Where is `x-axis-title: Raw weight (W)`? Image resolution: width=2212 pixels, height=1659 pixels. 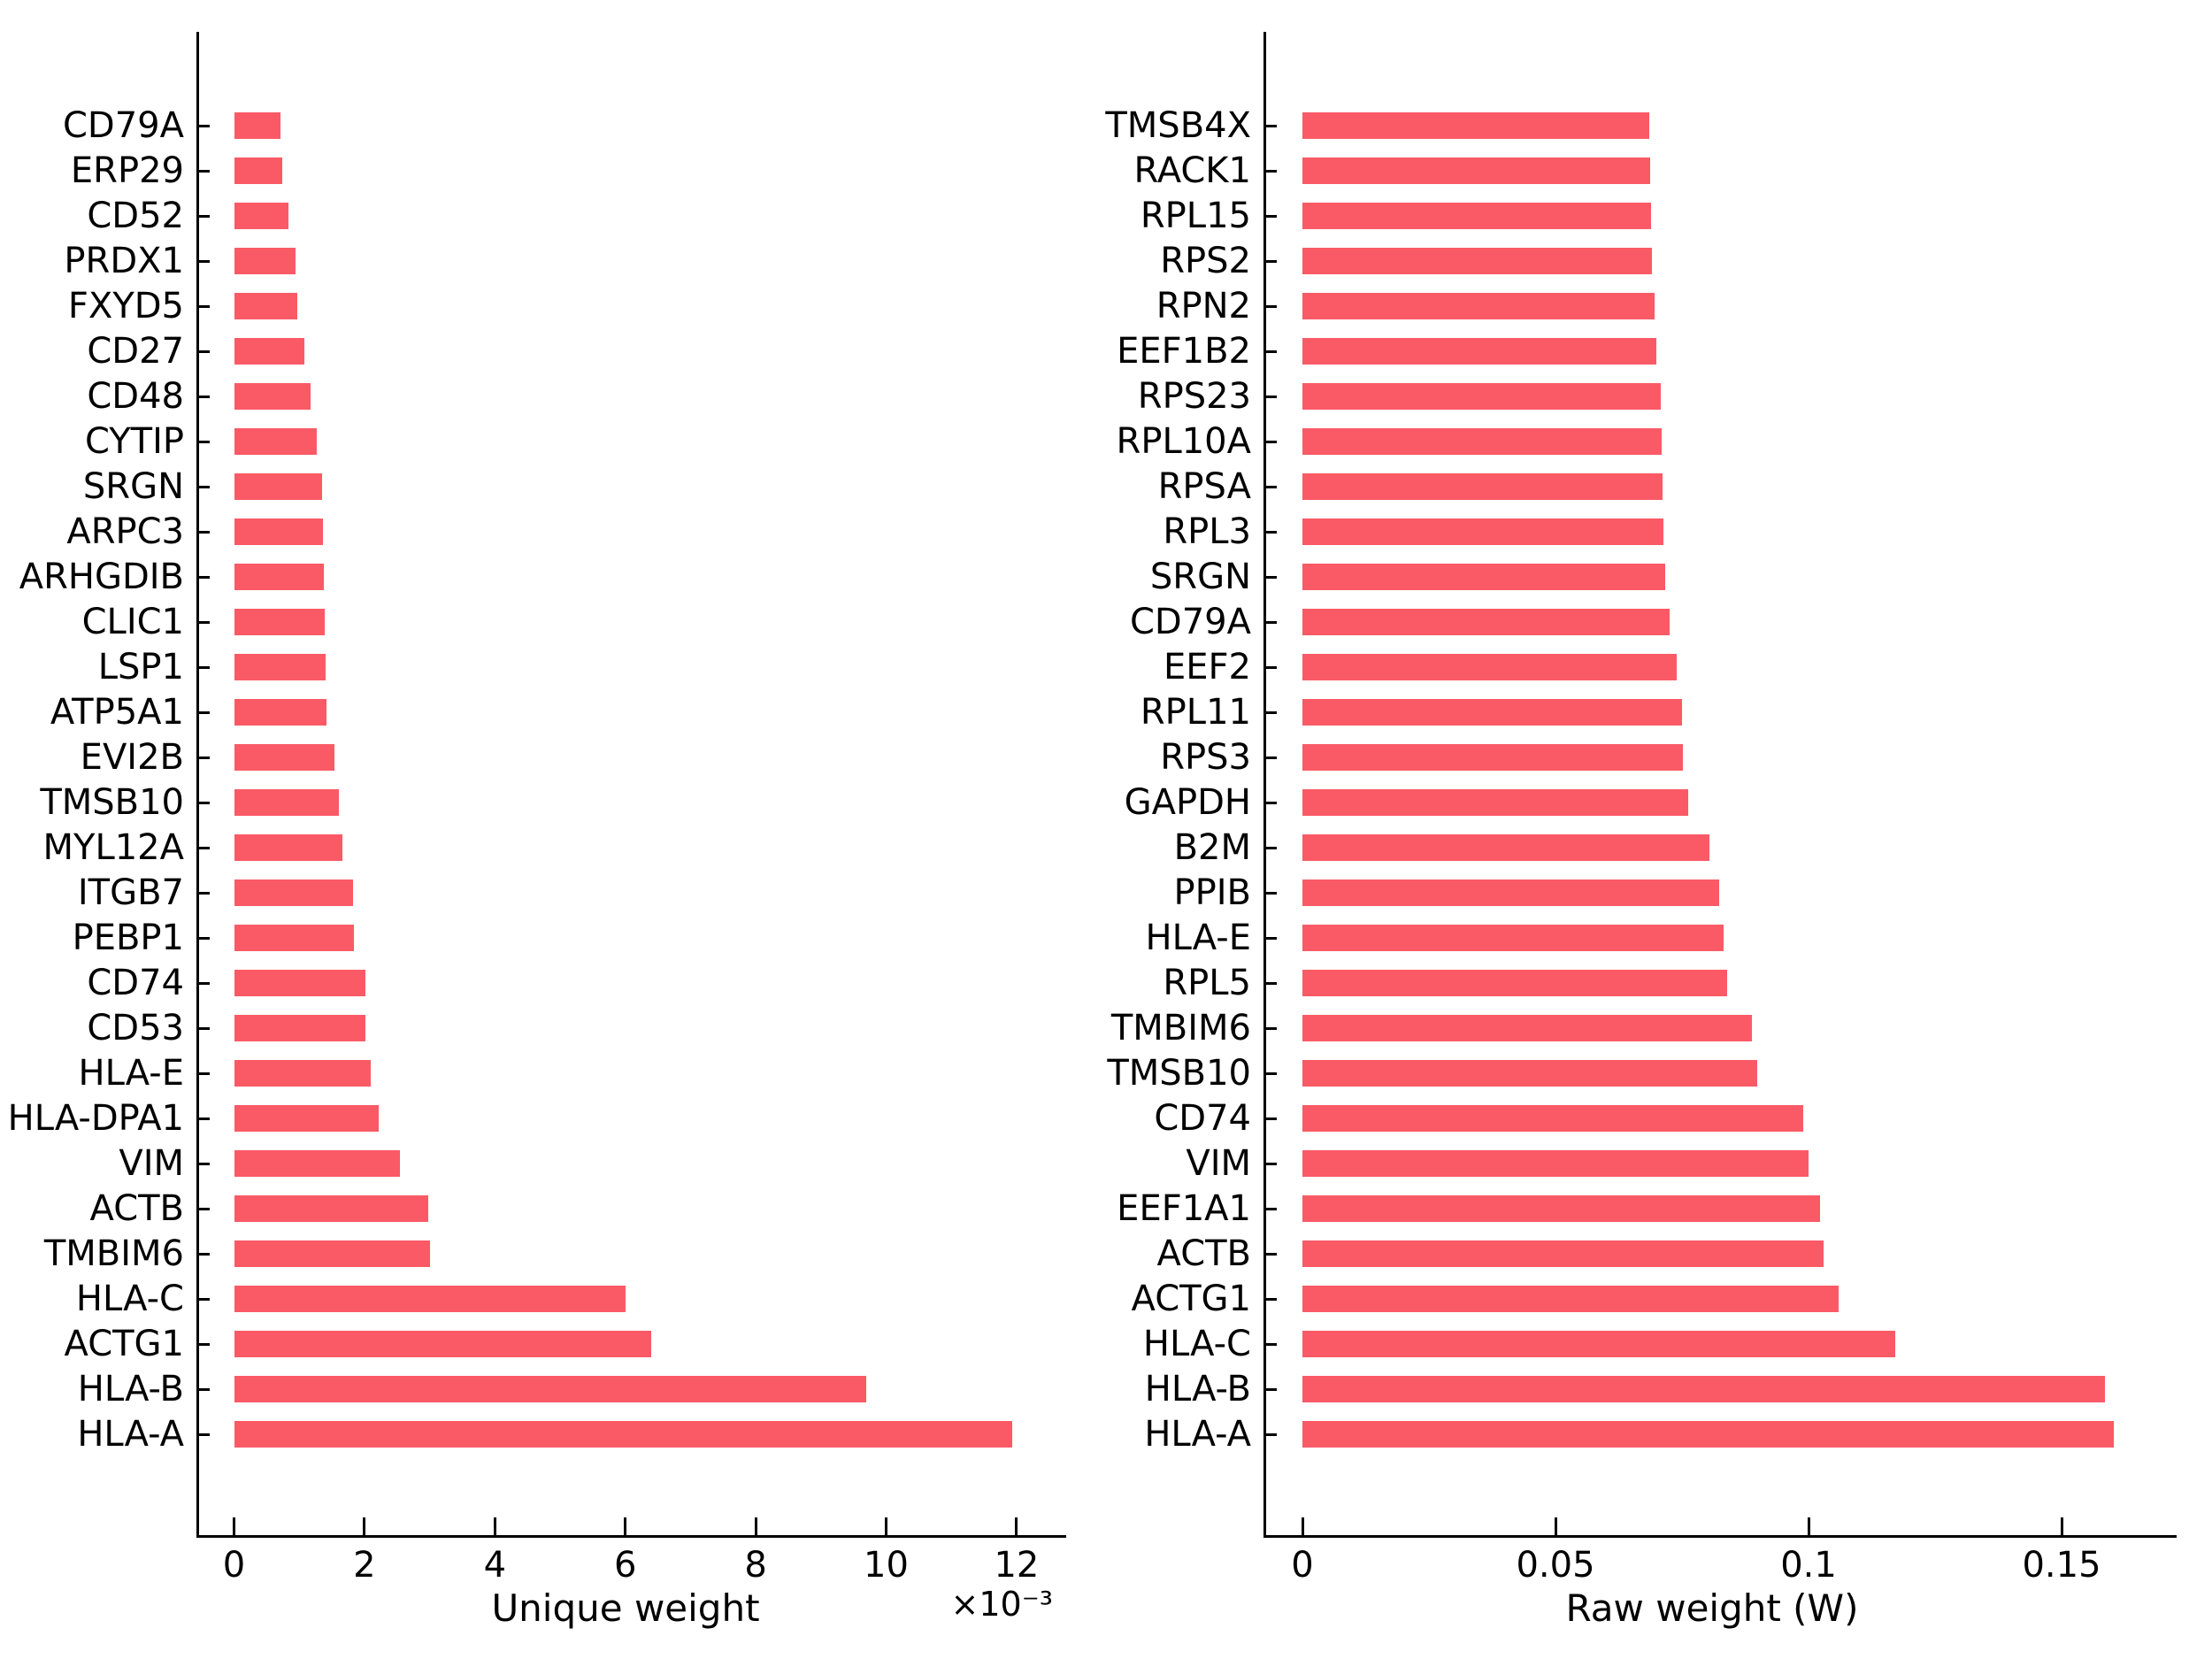 x-axis-title: Raw weight (W) is located at coordinates (1712, 1608).